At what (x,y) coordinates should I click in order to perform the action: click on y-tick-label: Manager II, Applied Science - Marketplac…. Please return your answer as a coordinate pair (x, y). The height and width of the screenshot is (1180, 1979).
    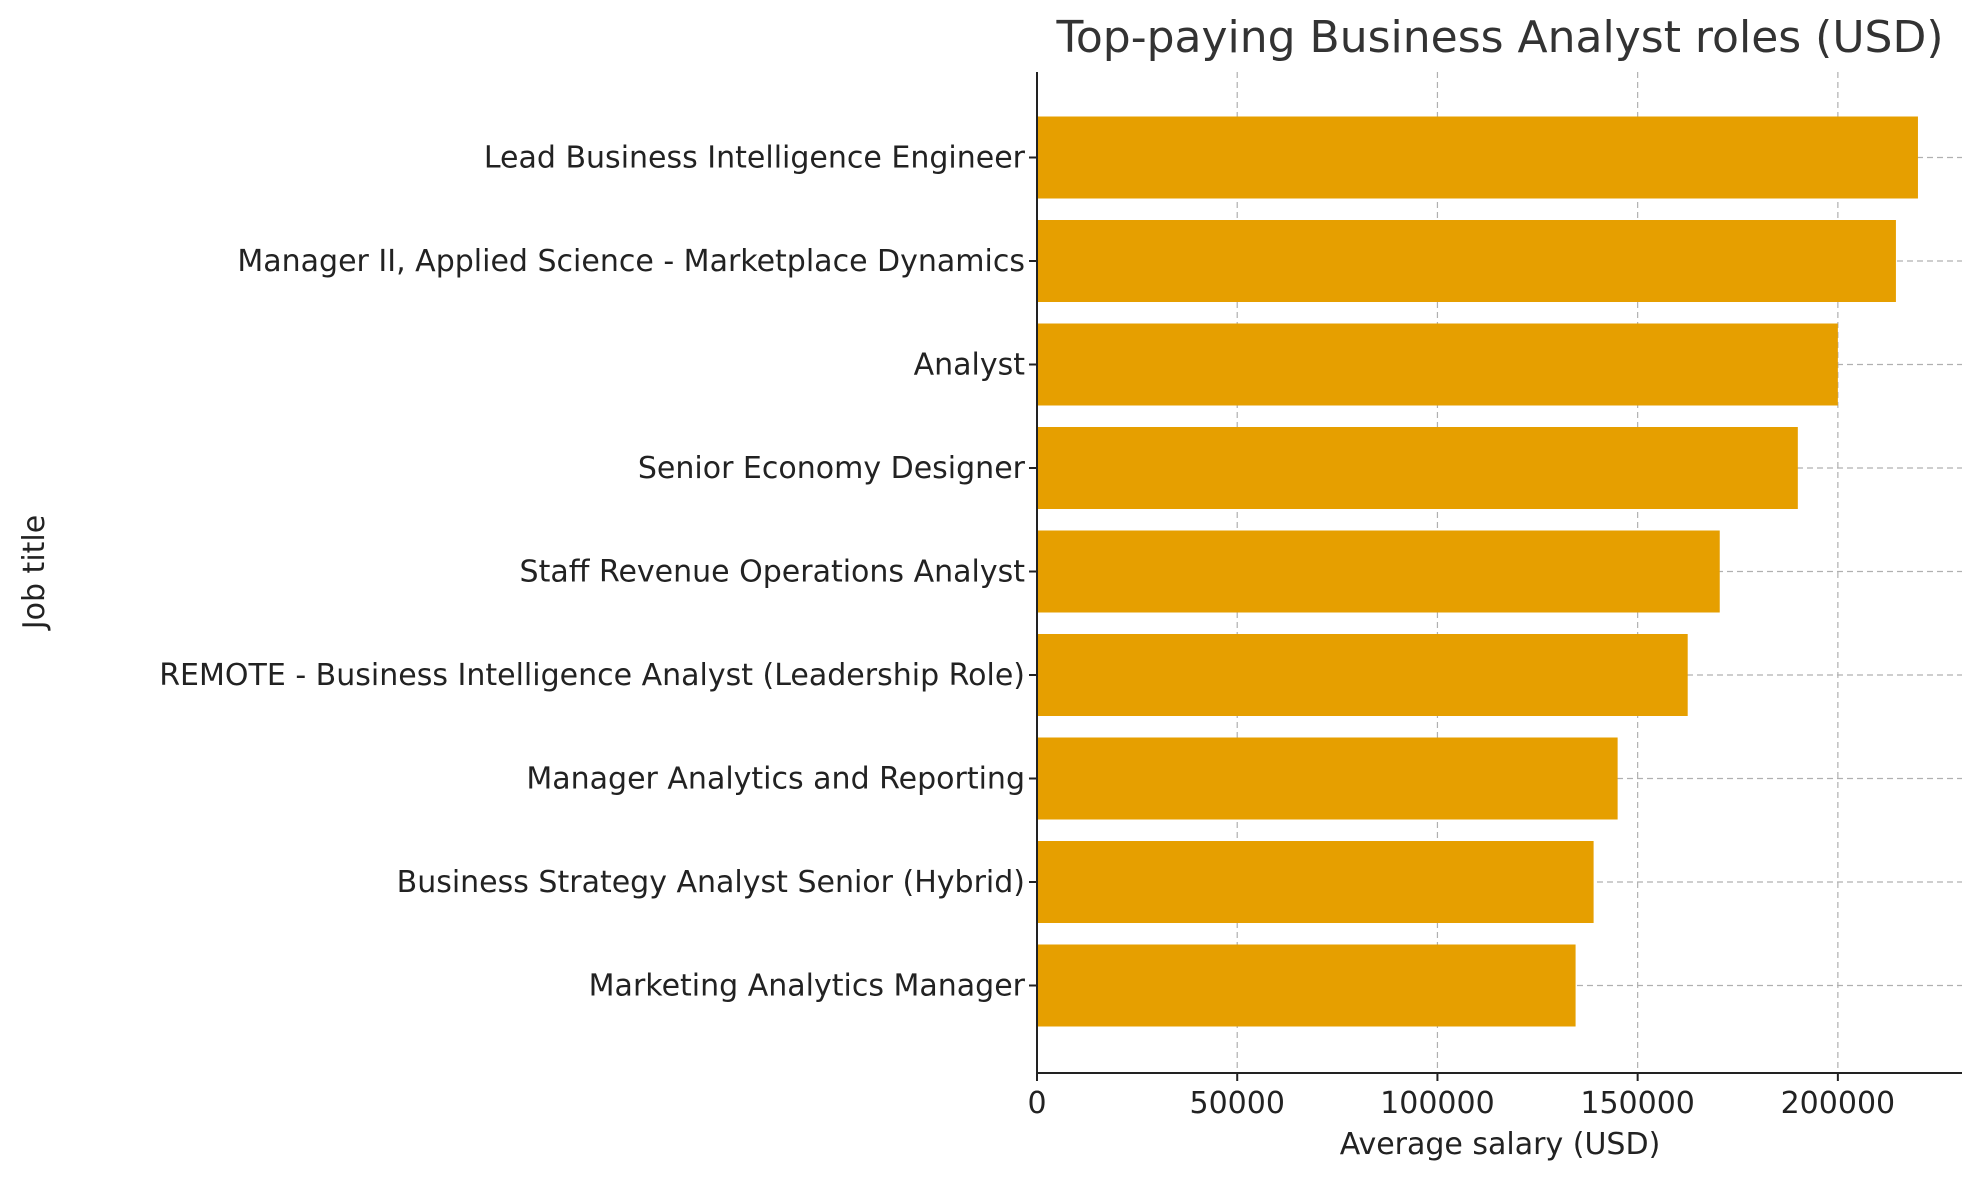
    Looking at the image, I should click on (631, 261).